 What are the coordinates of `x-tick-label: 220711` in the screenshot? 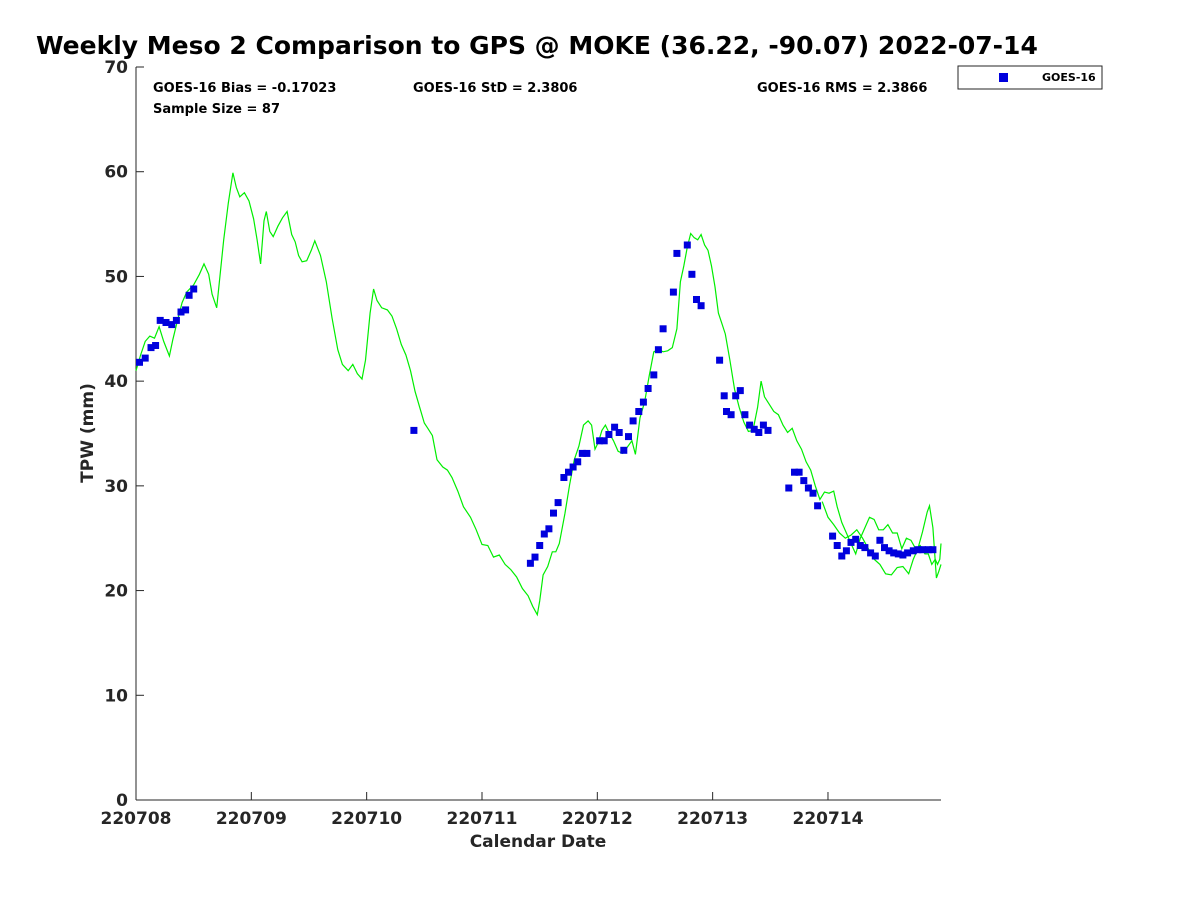 It's located at (481, 819).